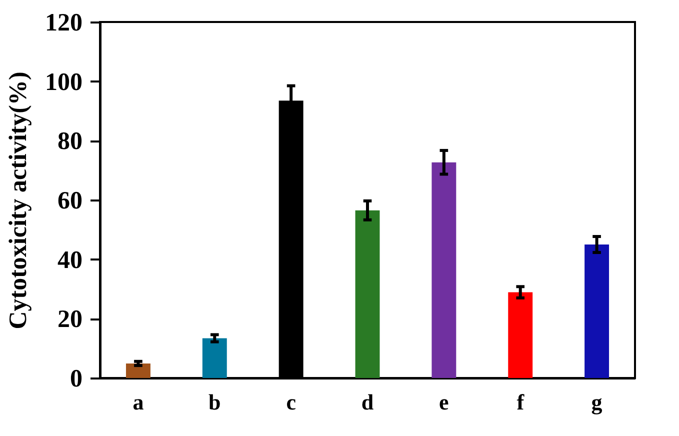 The height and width of the screenshot is (436, 679). I want to click on y-axis-title: Cytotoxicity activity(%), so click(18, 201).